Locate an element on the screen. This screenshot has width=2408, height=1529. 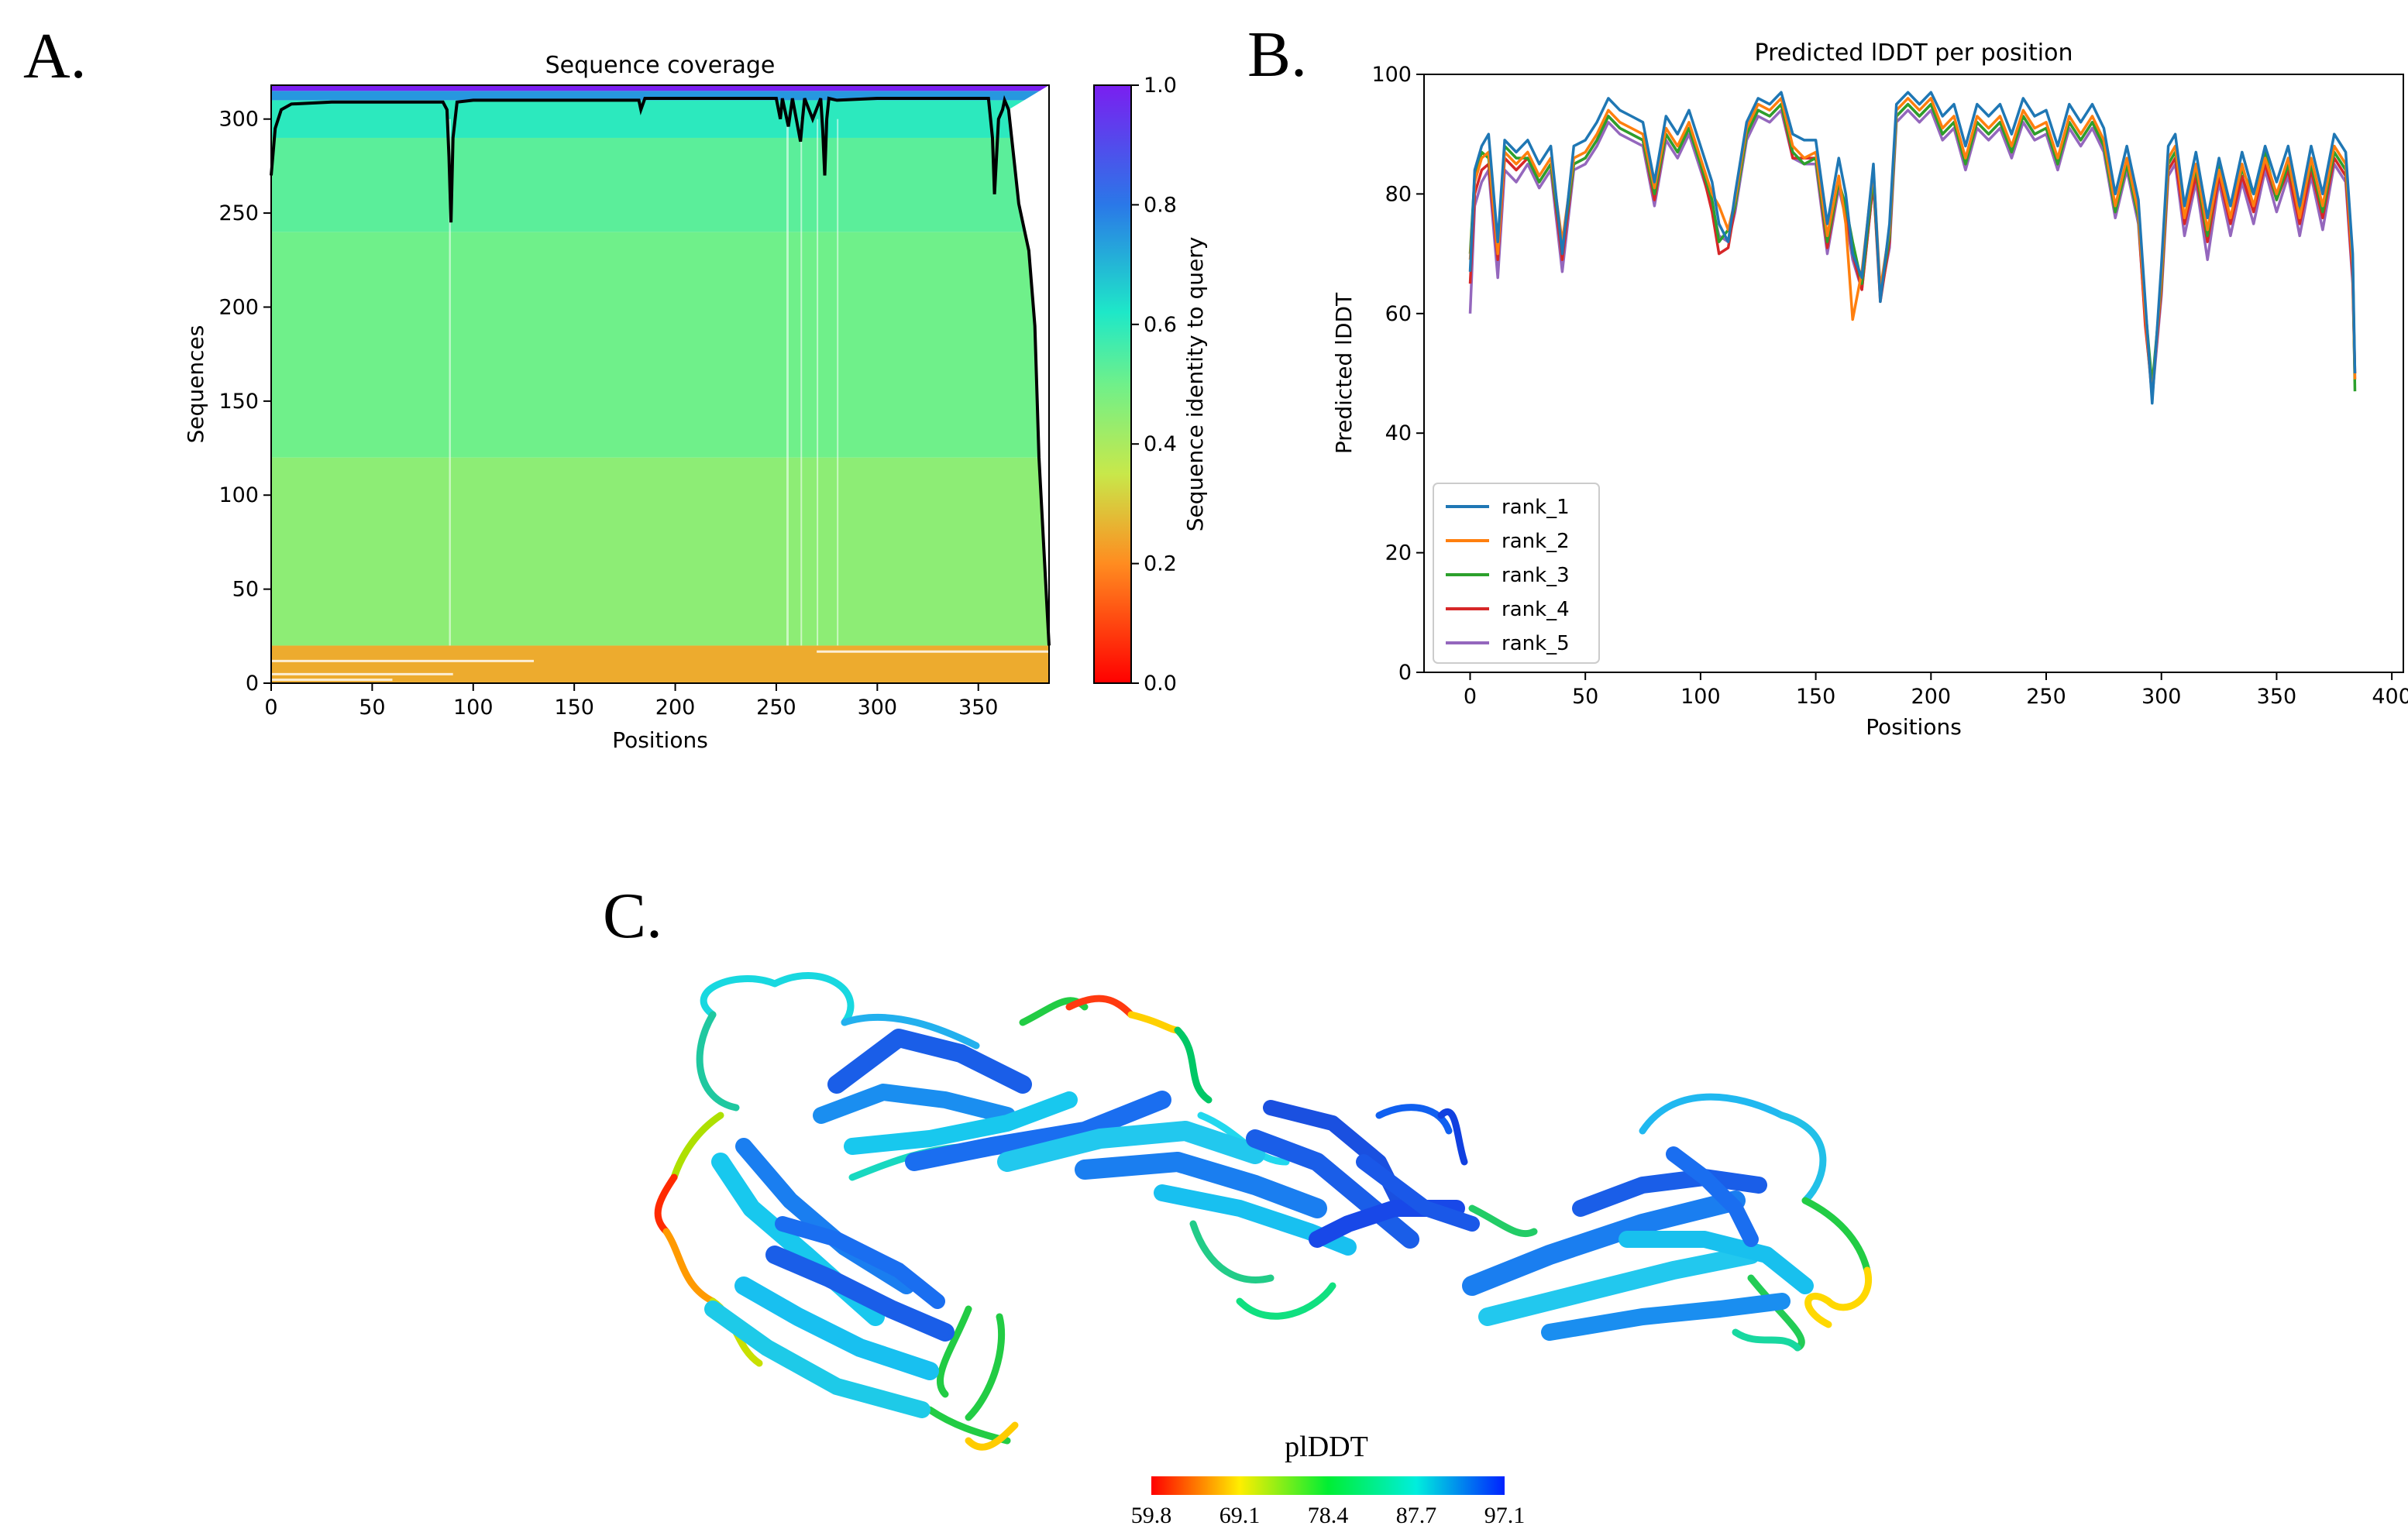
plddt-colorbar-ticks: 59.8 69.1 78.4 87.7 97.1 is located at coordinates (1328, 1516).